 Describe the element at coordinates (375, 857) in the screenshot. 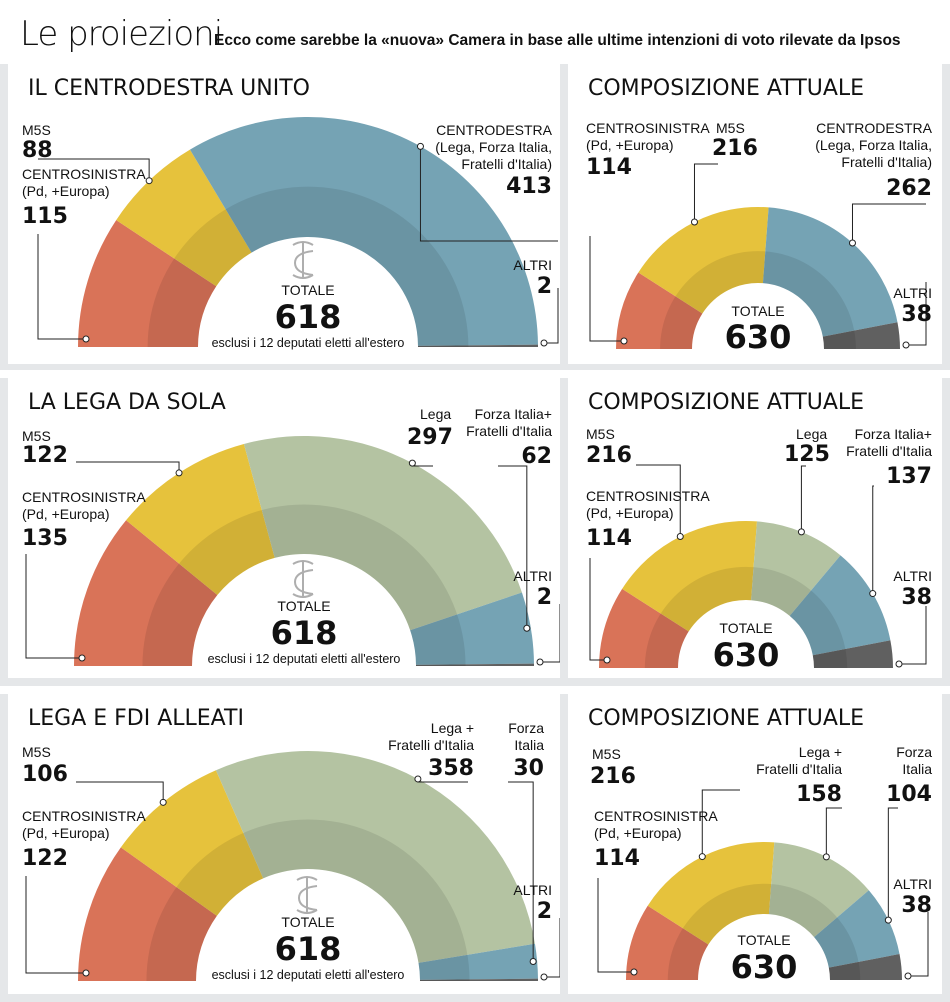

I see `slice-lega-fdi` at that location.